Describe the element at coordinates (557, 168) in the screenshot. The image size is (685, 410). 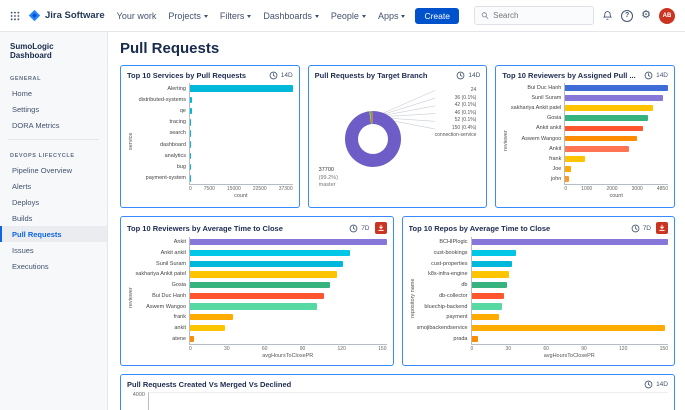
I see `category-label: Joe` at that location.